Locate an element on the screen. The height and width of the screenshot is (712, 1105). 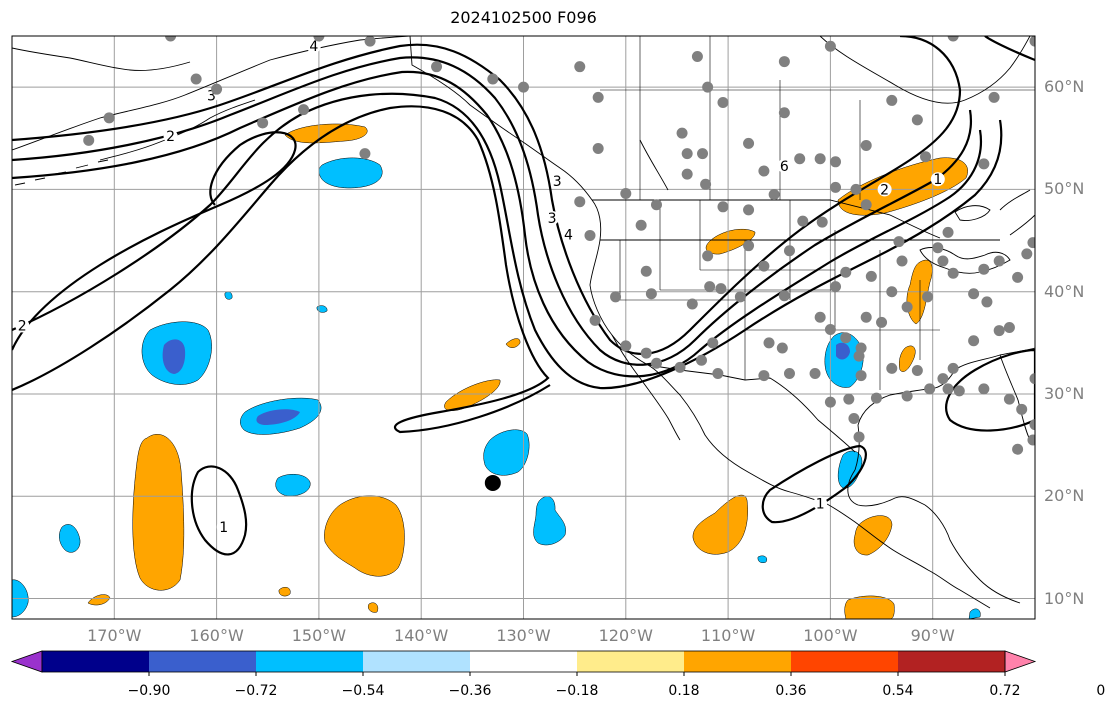
colorbar is located at coordinates (523, 663).